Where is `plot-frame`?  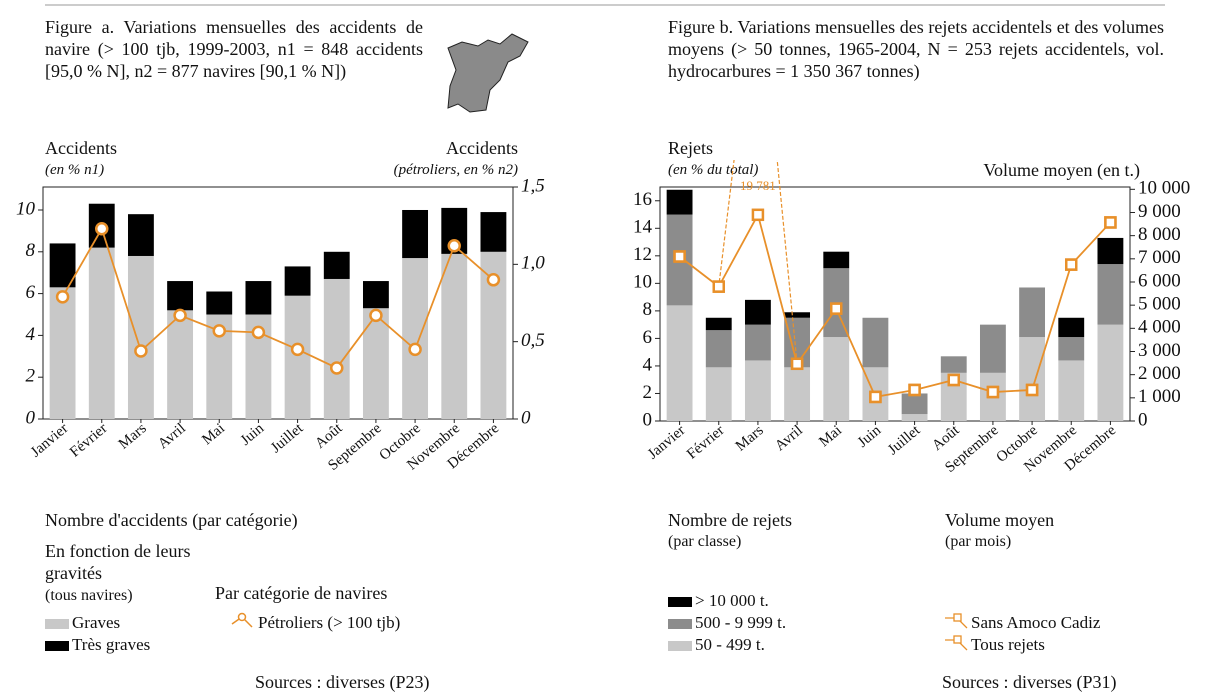 plot-frame is located at coordinates (278, 303).